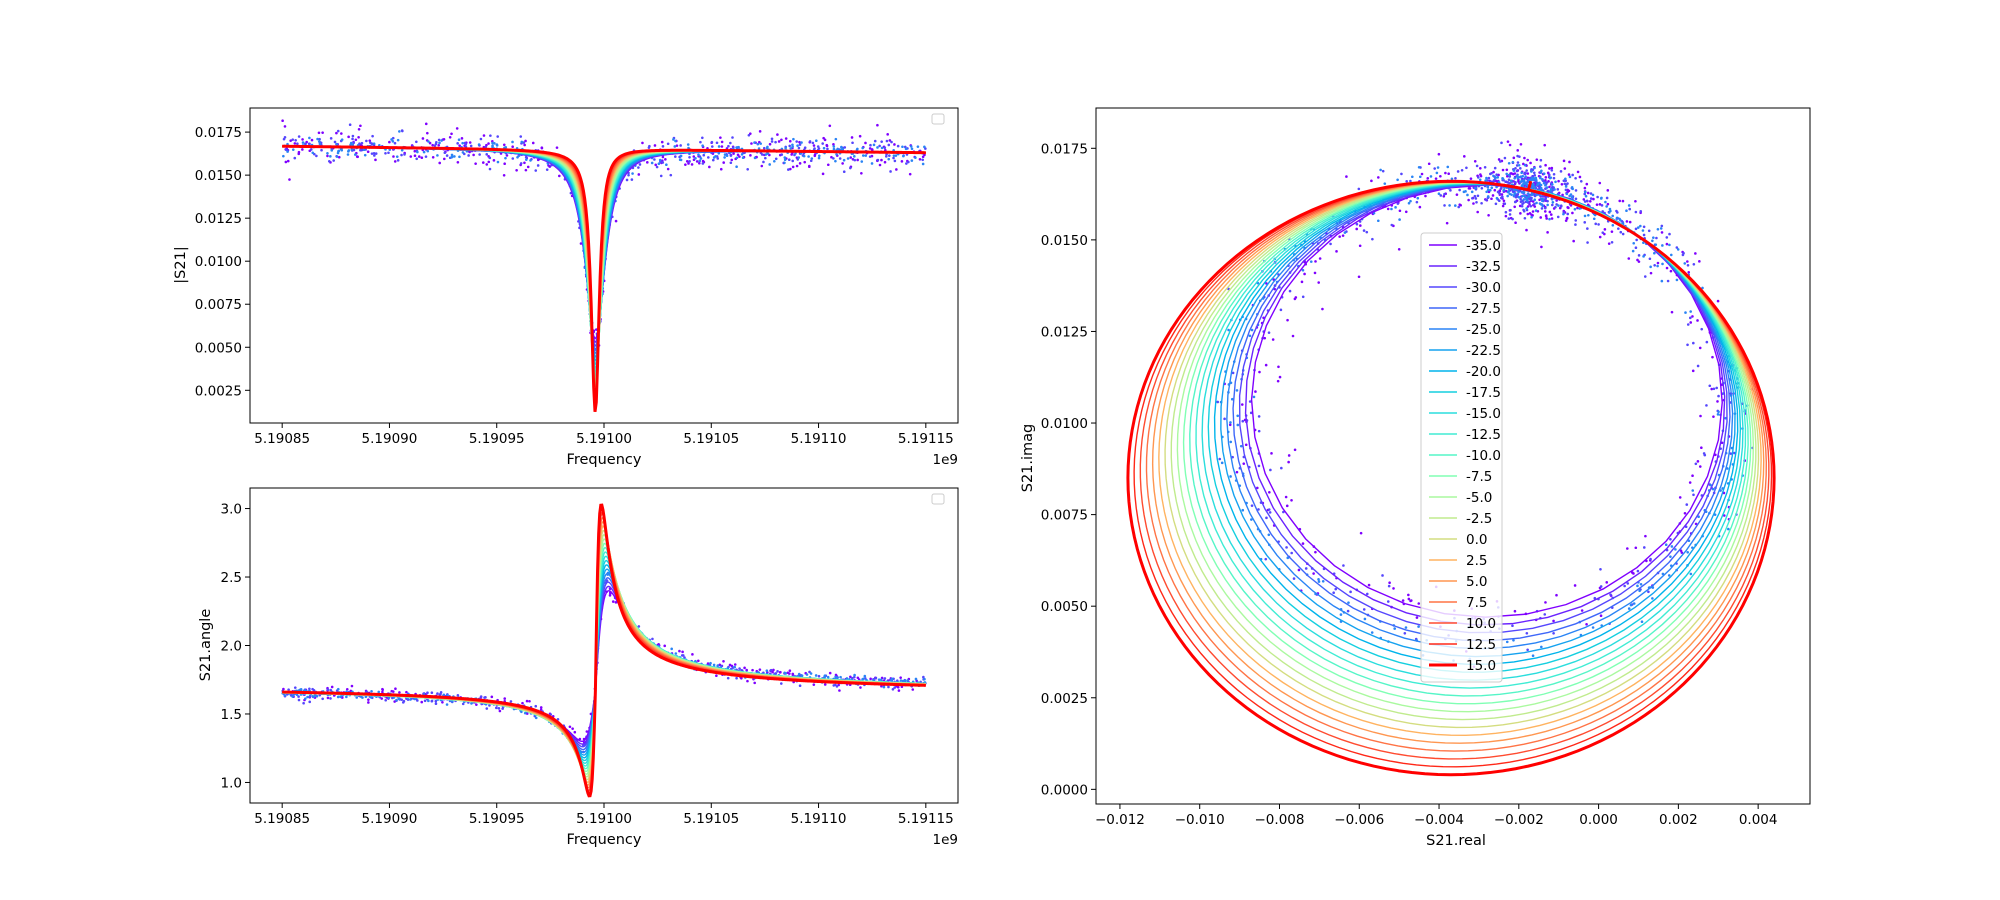 The image size is (2000, 900). I want to click on phase-xtick-label: 5.19105, so click(711, 819).